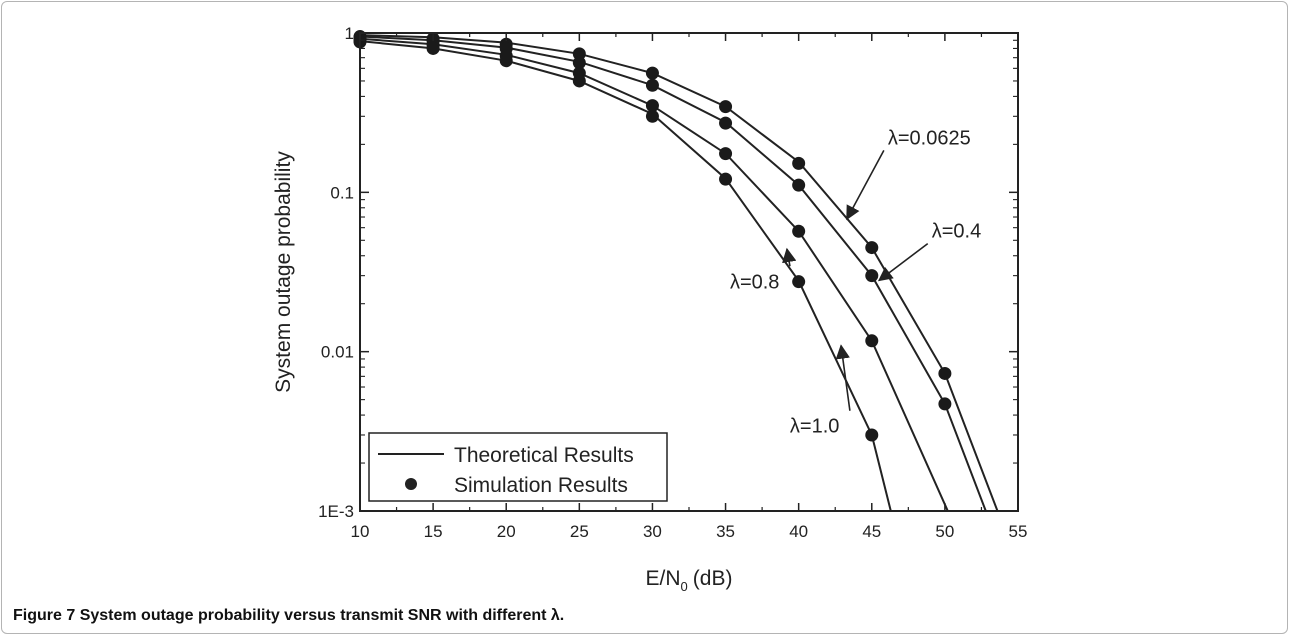 The height and width of the screenshot is (637, 1291). I want to click on legend-box, so click(518, 467).